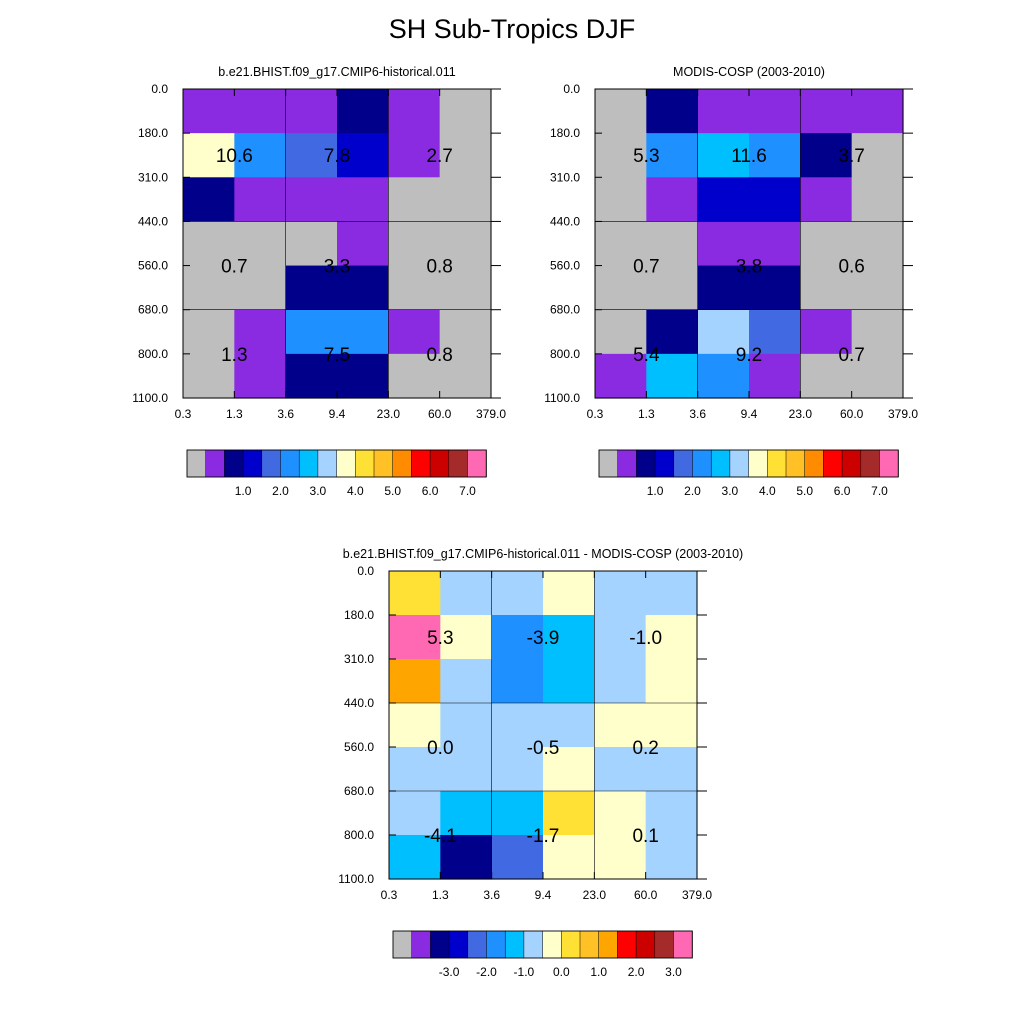 This screenshot has height=1024, width=1024. What do you see at coordinates (337, 355) in the screenshot?
I see `block-value-label: 7.5` at bounding box center [337, 355].